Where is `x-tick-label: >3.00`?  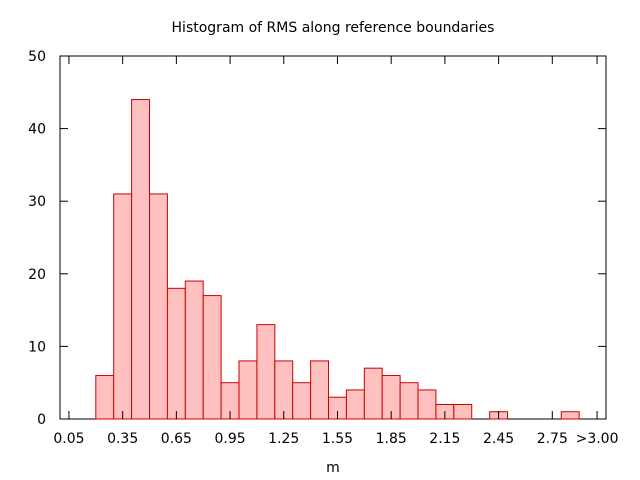 x-tick-label: >3.00 is located at coordinates (597, 439).